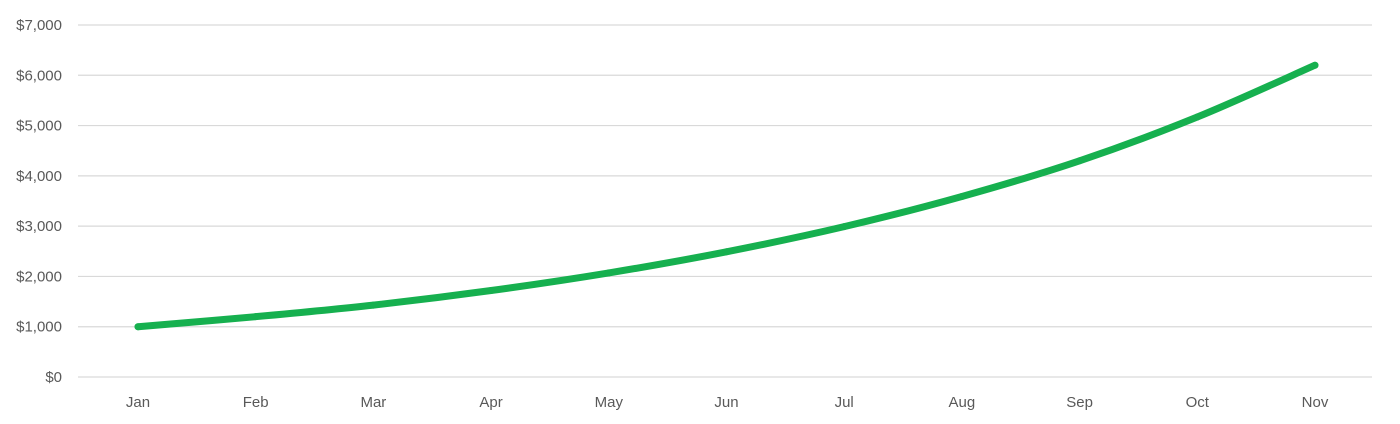 The image size is (1400, 424). What do you see at coordinates (373, 402) in the screenshot?
I see `x-tick-label: Mar` at bounding box center [373, 402].